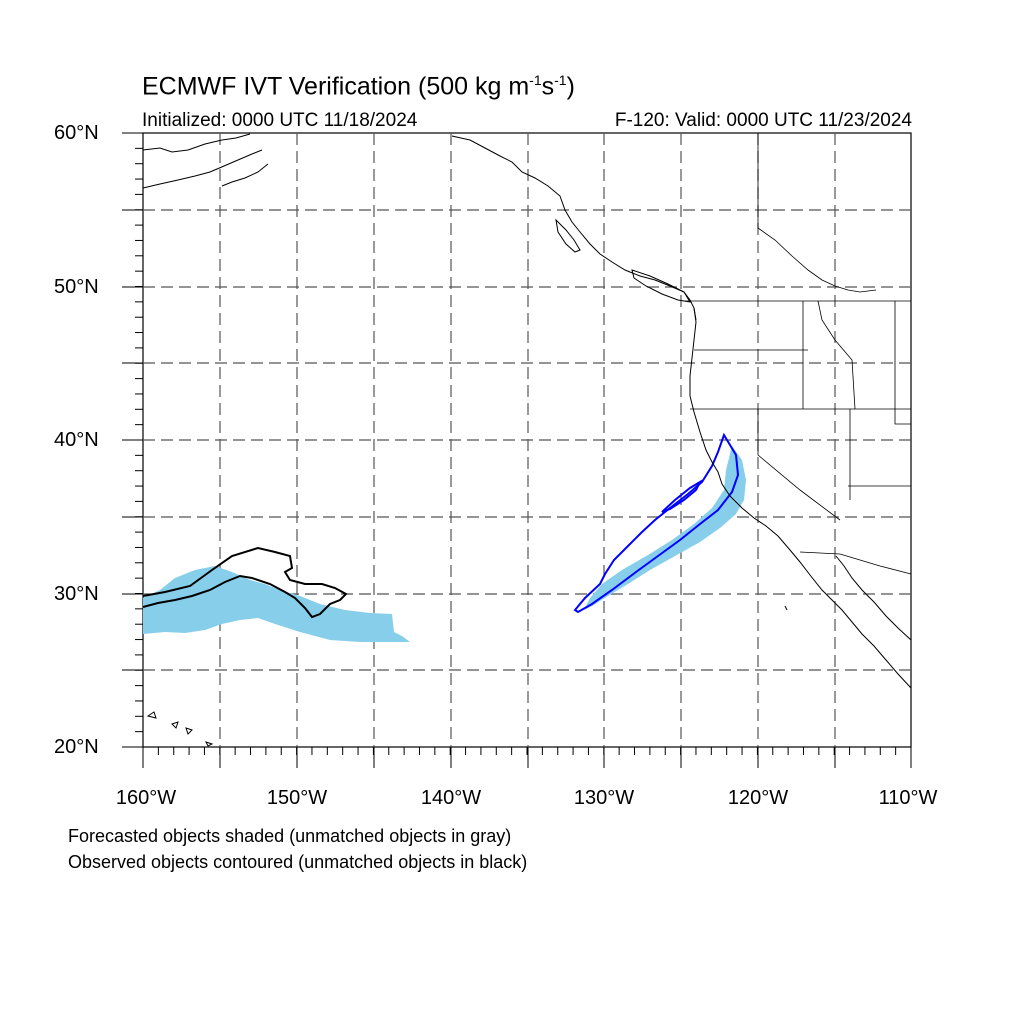 This screenshot has width=1024, height=1024. What do you see at coordinates (202, 169) in the screenshot?
I see `alaska-peninsula` at bounding box center [202, 169].